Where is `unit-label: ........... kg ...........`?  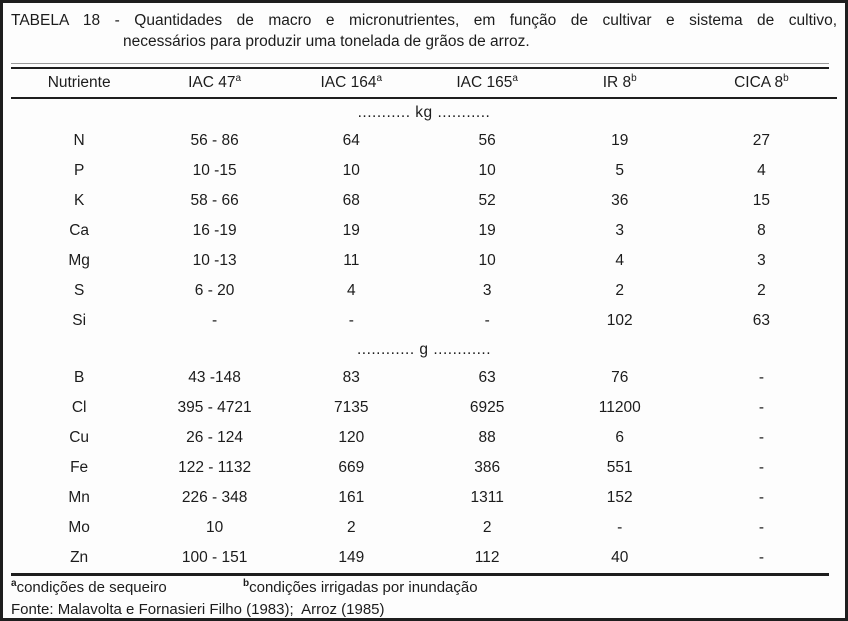
unit-label: ........... kg ........... is located at coordinates (424, 112).